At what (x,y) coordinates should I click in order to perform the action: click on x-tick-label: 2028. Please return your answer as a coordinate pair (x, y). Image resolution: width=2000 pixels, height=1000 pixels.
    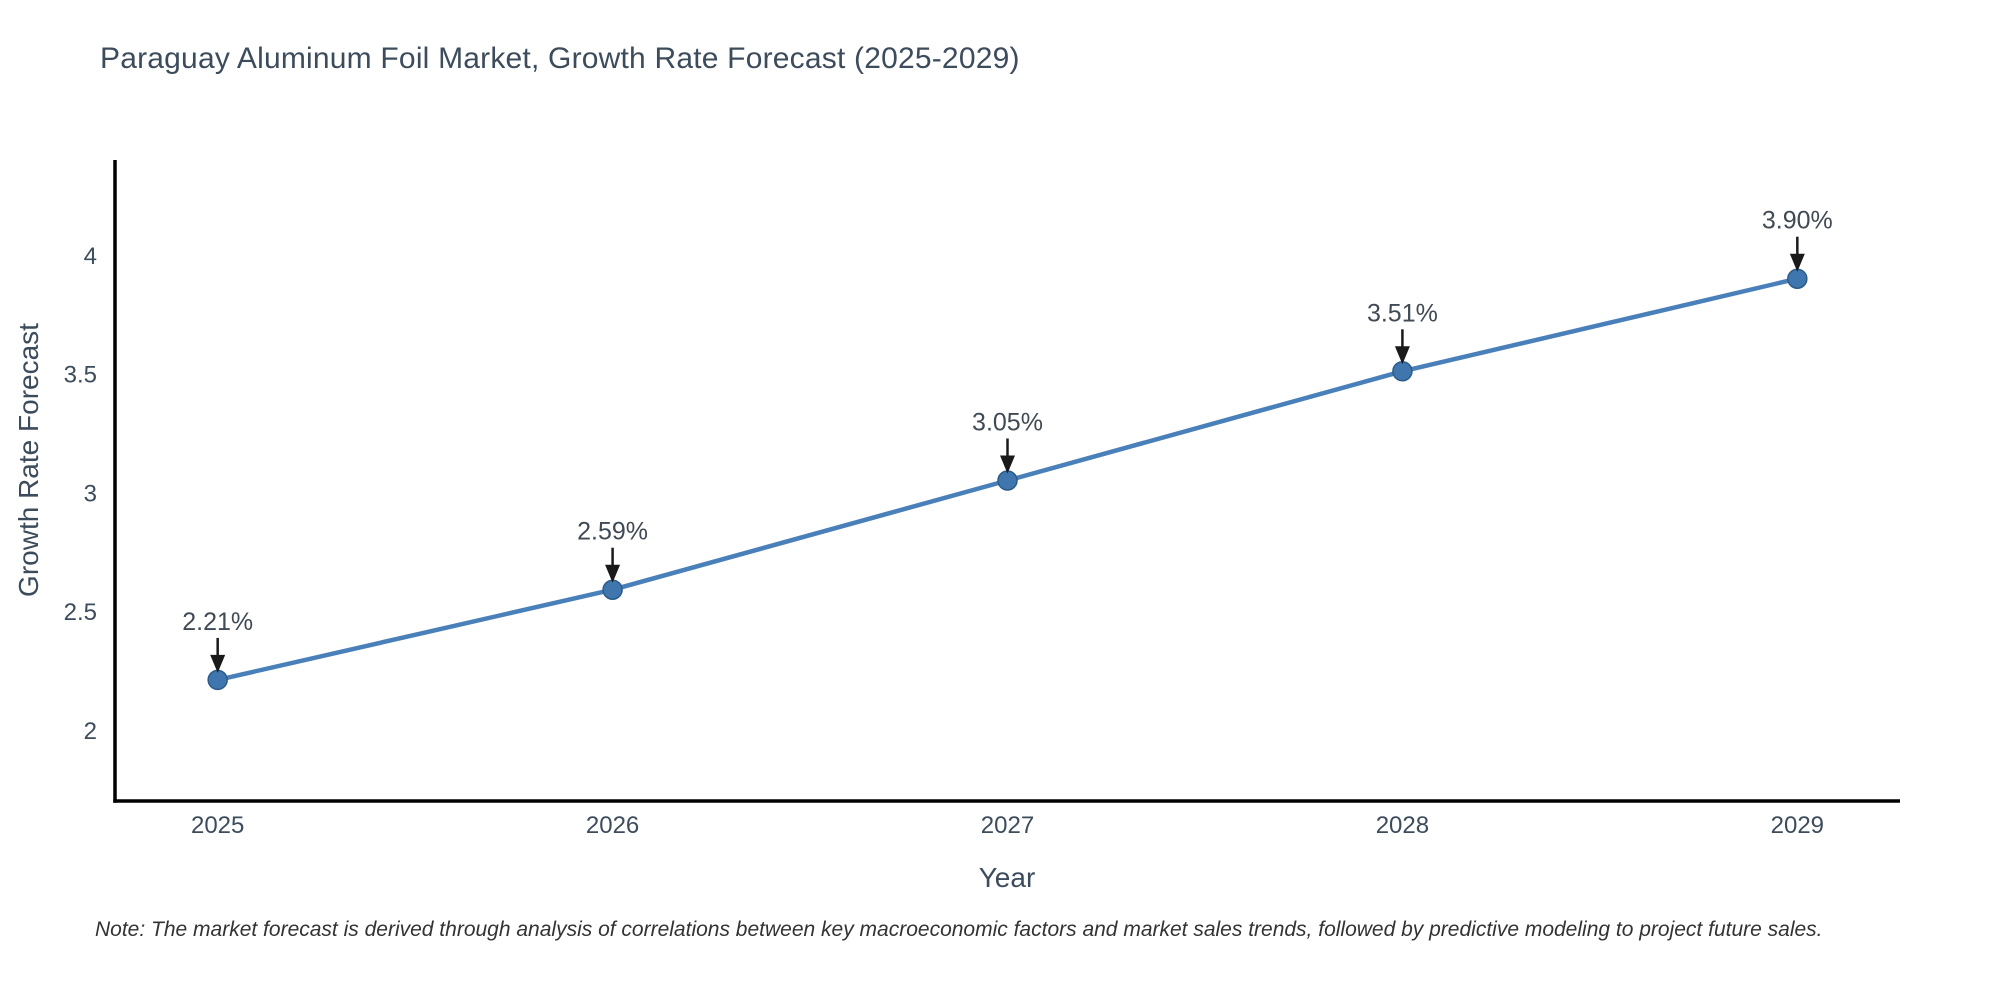
    Looking at the image, I should click on (1402, 825).